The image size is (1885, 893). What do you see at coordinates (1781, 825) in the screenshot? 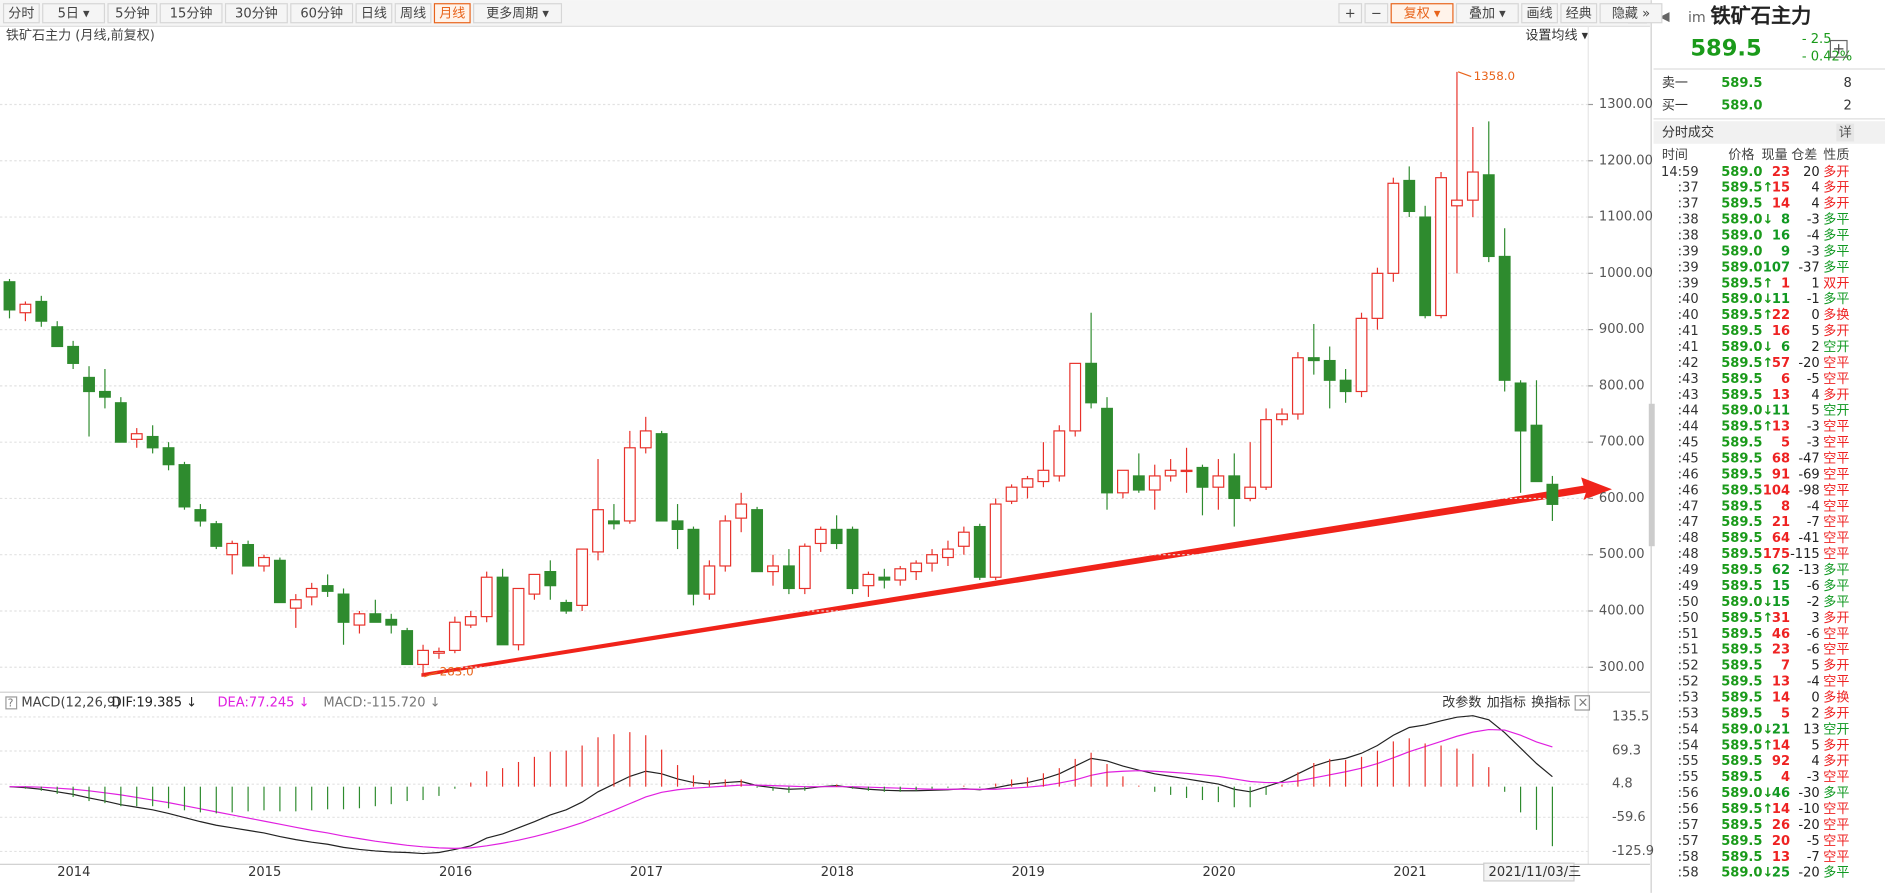
I see `trade-volume: 26` at bounding box center [1781, 825].